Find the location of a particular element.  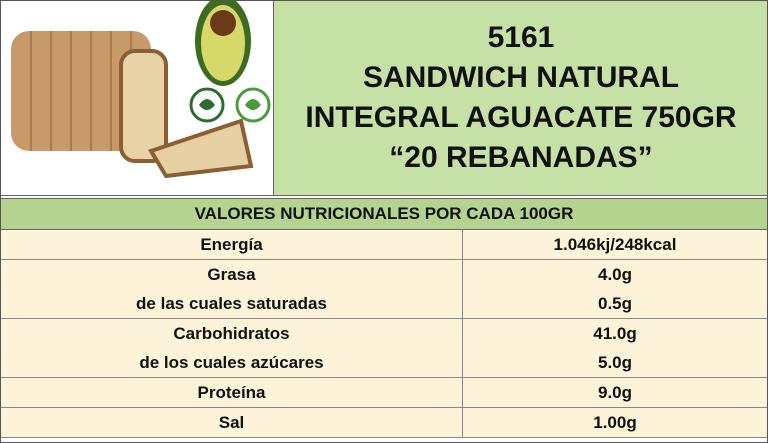

table-row: Energía 1.046kj/248kcal is located at coordinates (384, 245).